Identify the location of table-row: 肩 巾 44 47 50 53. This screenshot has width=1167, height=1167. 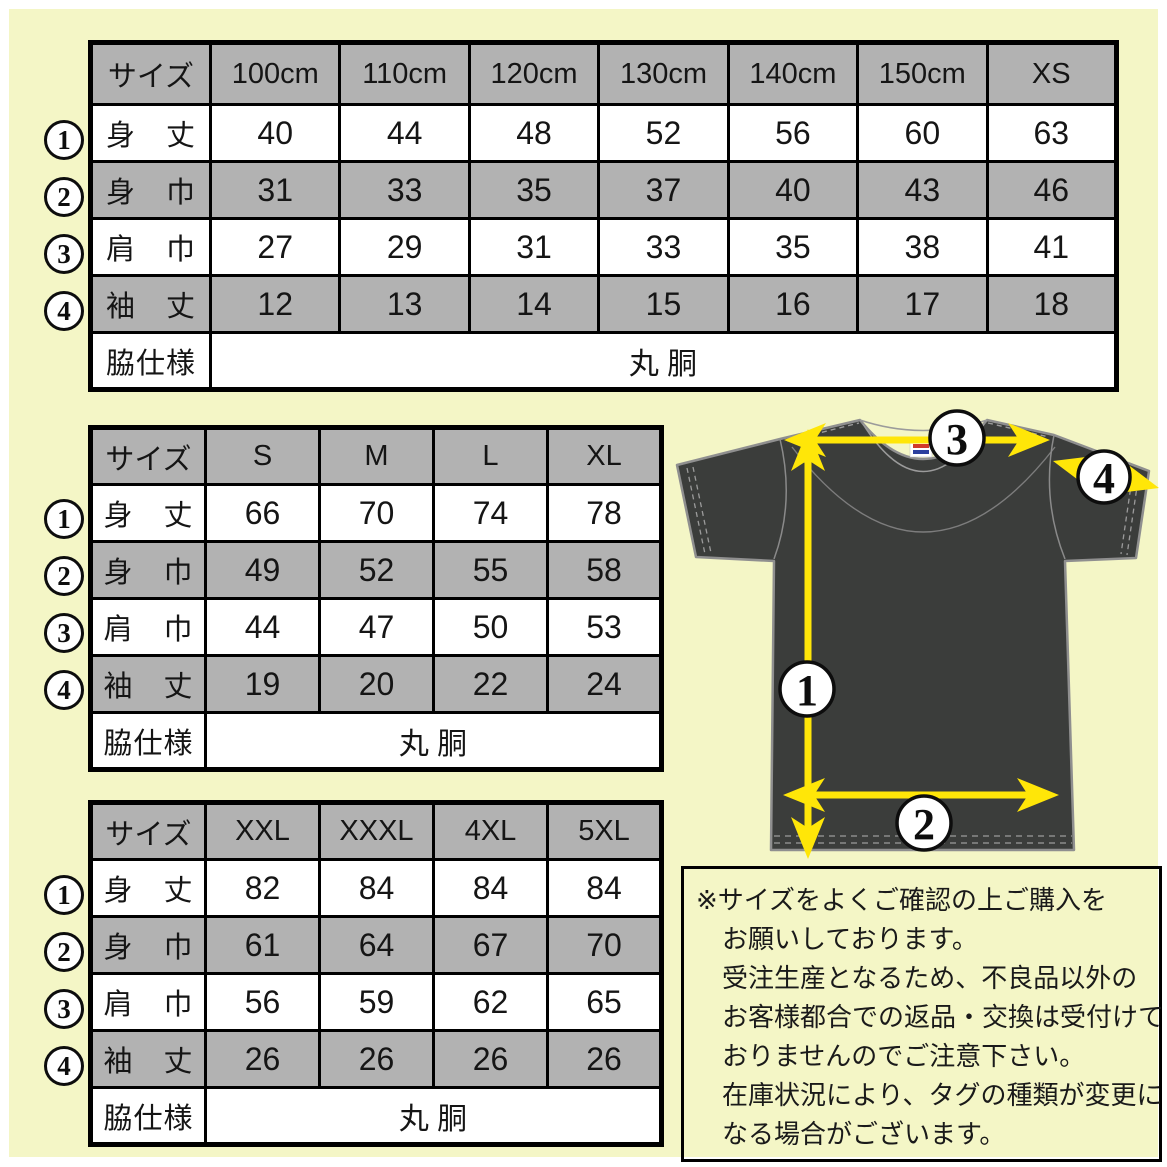
(376, 627).